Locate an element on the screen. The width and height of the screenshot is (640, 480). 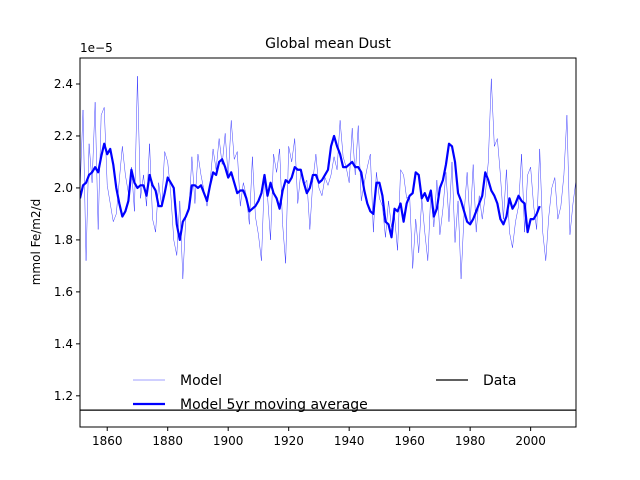
legend: Model Model 5yr moving average Data is located at coordinates (324, 393).